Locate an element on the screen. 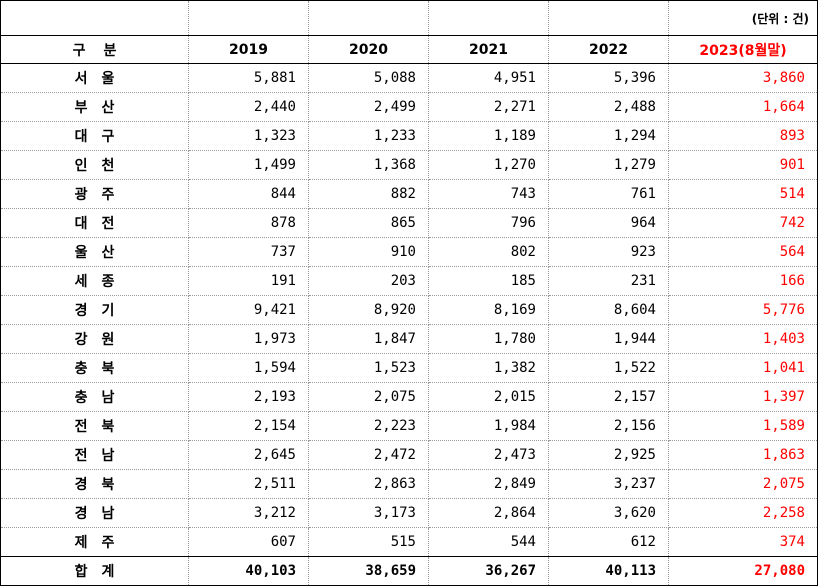  value-cell: 1,270 is located at coordinates (488, 165).